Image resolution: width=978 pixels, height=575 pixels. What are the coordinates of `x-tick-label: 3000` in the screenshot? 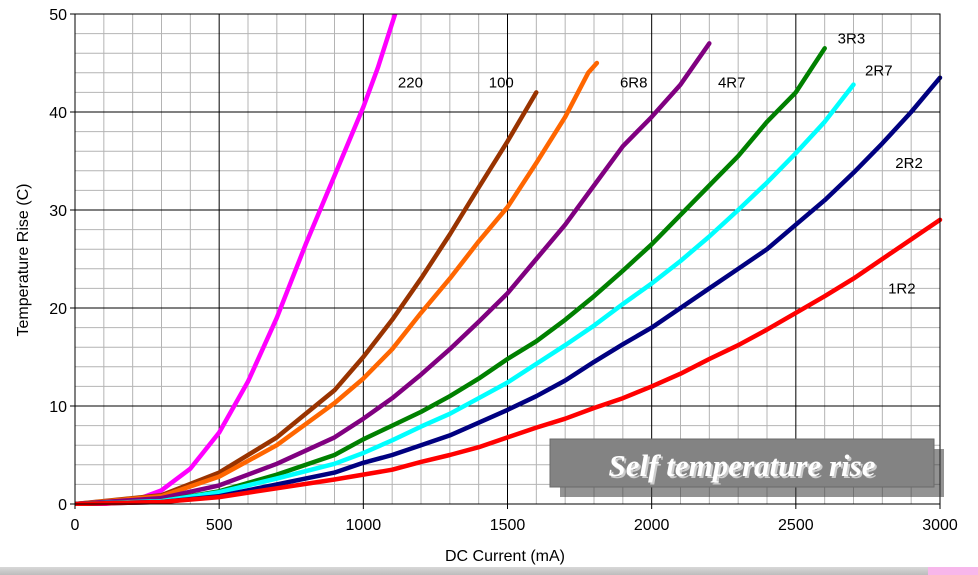 It's located at (940, 525).